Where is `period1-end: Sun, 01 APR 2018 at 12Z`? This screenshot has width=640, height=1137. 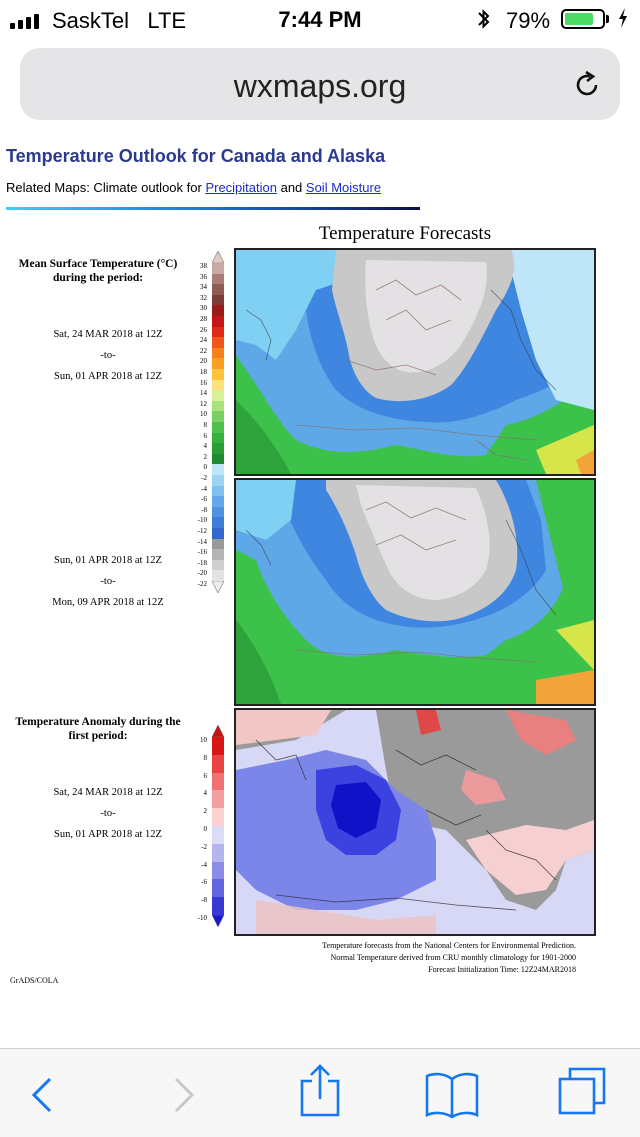 period1-end: Sun, 01 APR 2018 at 12Z is located at coordinates (108, 376).